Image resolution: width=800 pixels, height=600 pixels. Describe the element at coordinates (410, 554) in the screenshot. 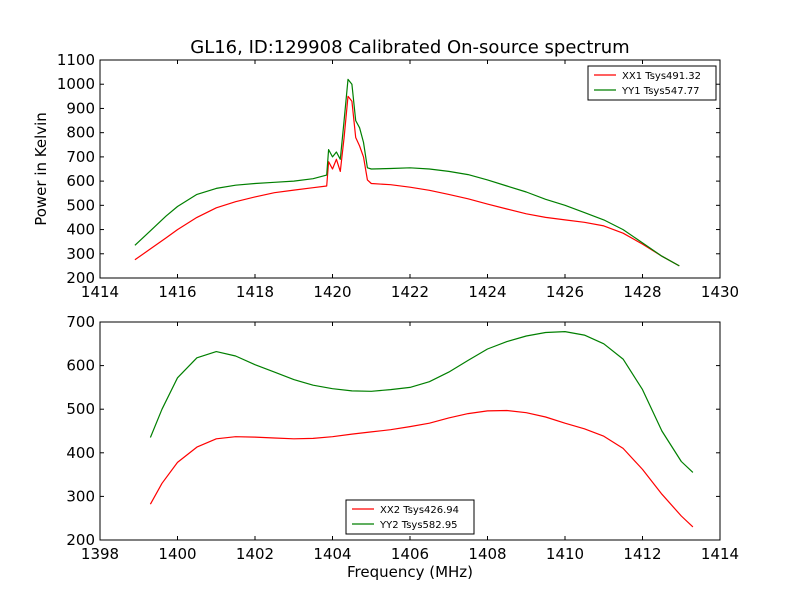

I see `x-tick-label: 1406` at that location.